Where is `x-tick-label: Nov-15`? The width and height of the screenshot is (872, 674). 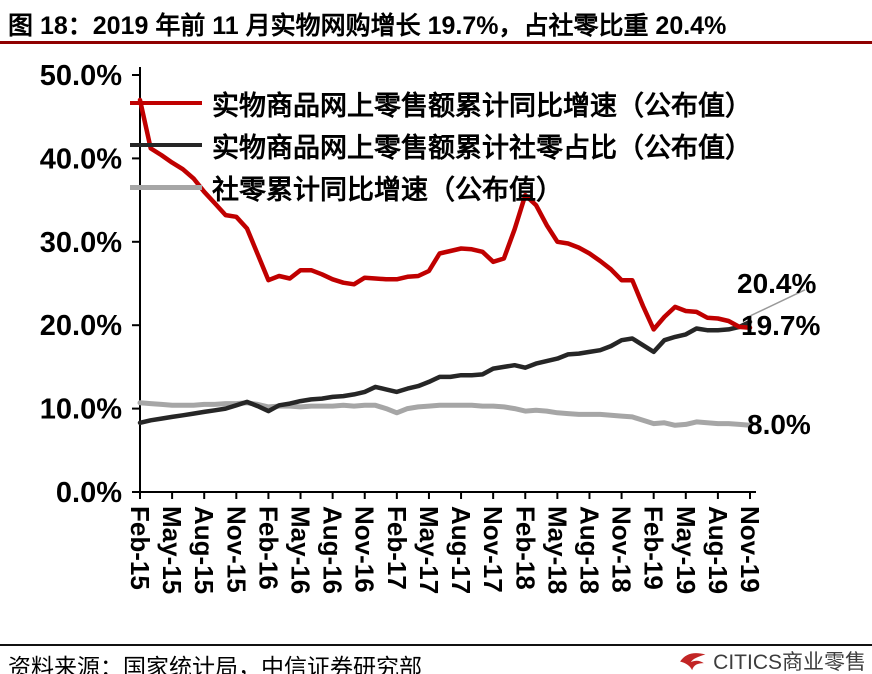
x-tick-label: Nov-15 is located at coordinates (236, 549).